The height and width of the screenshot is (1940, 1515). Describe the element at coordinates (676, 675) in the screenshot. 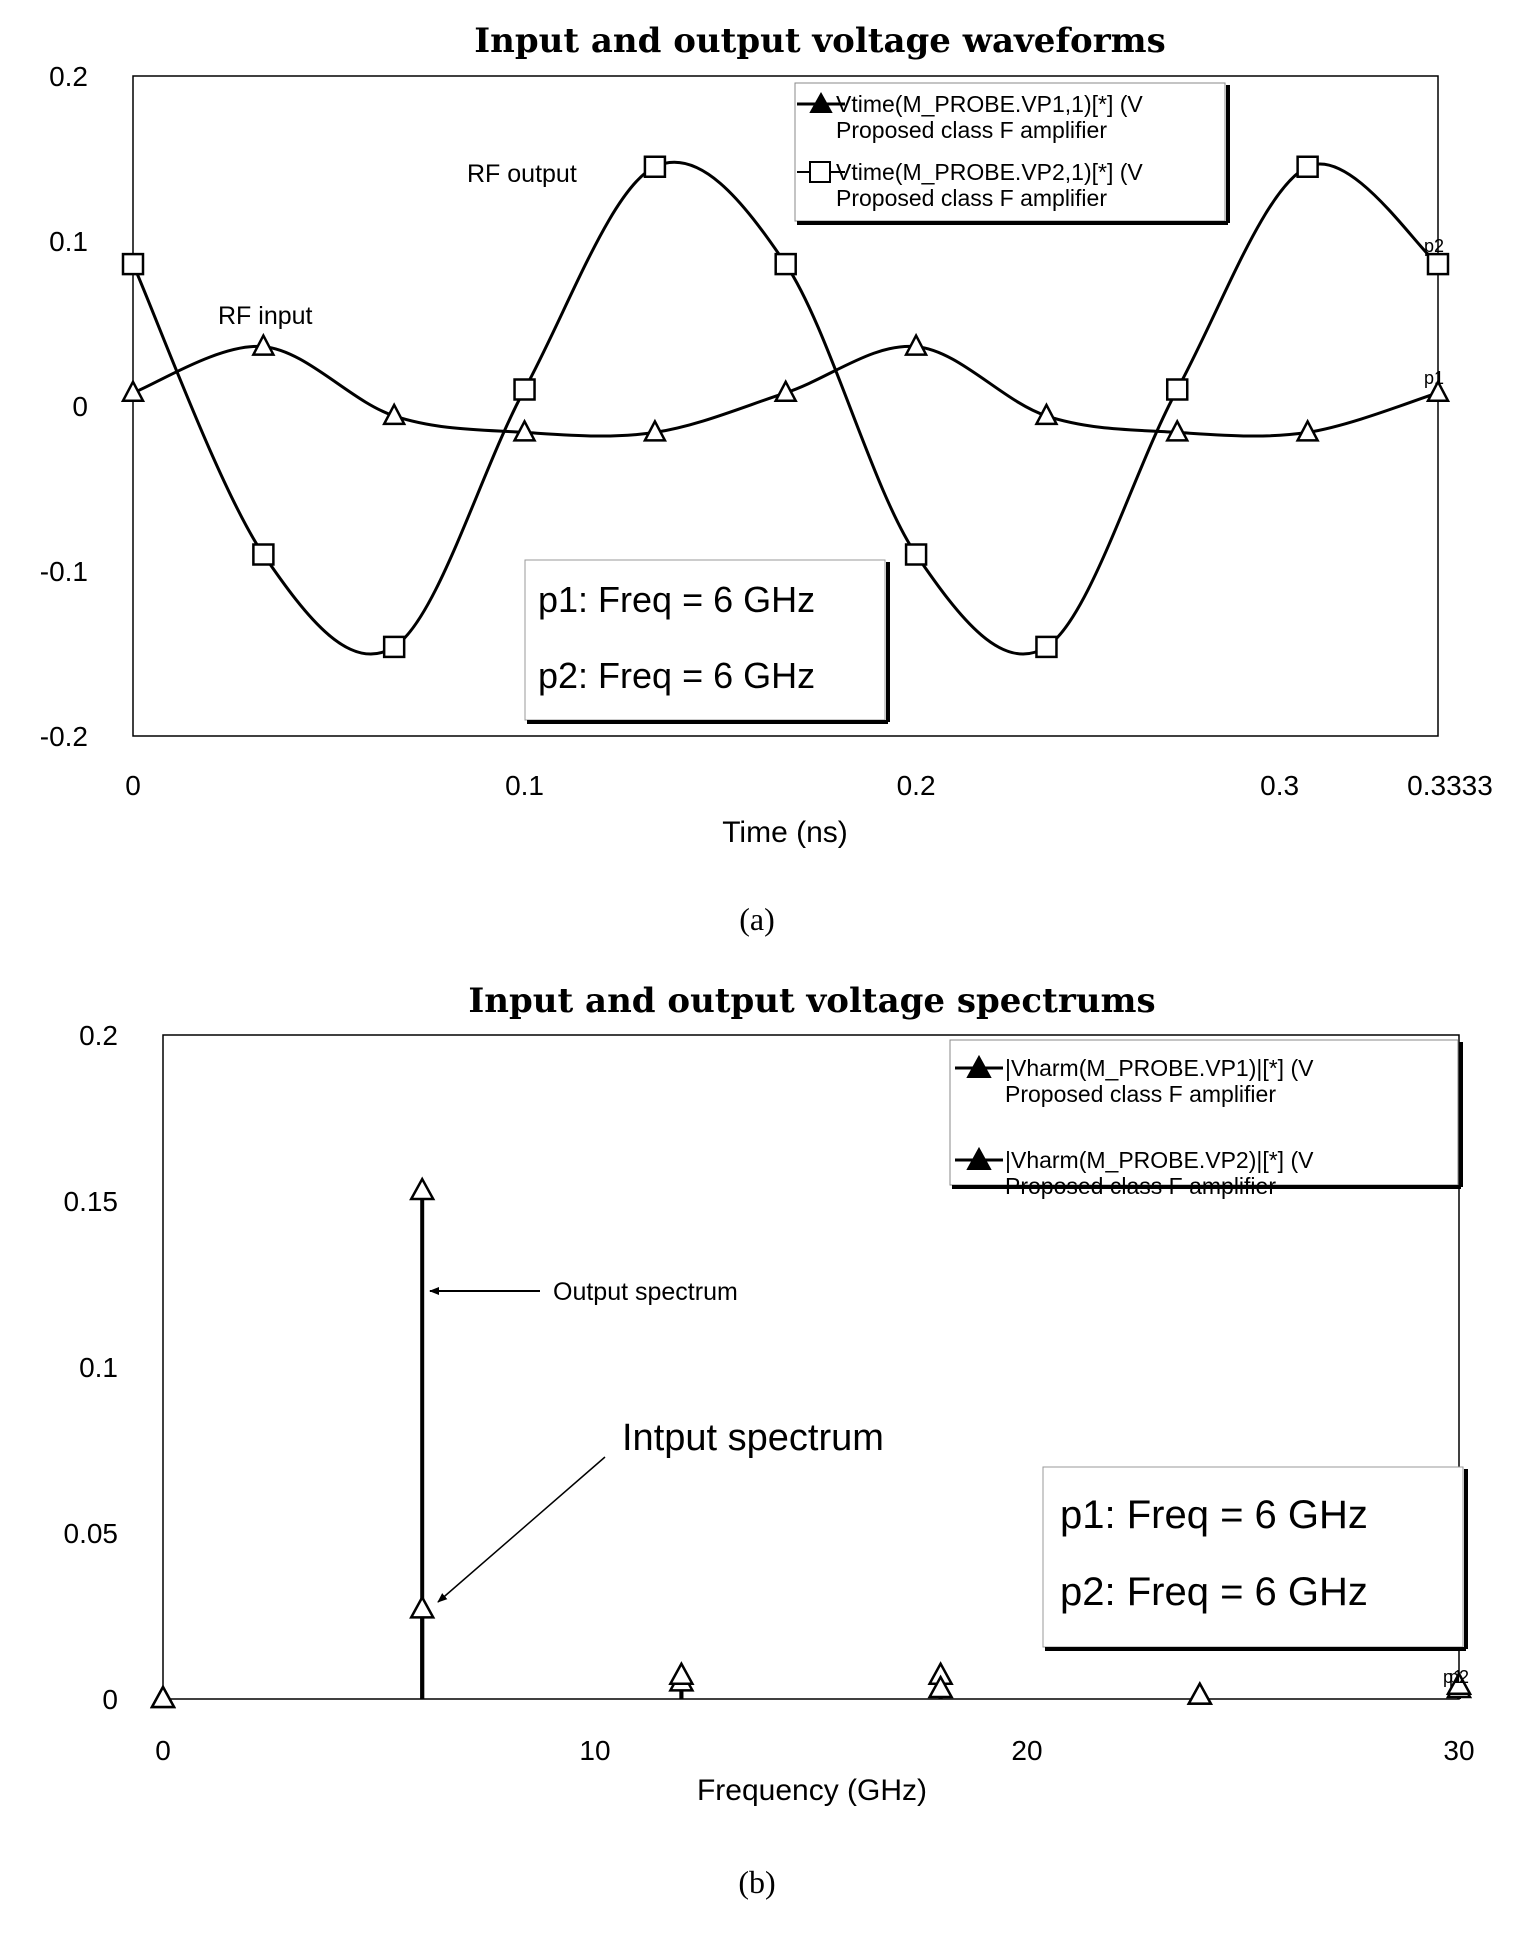

I see `chart-a-marker-readout-2: p2: Freq = 6 GHz` at that location.